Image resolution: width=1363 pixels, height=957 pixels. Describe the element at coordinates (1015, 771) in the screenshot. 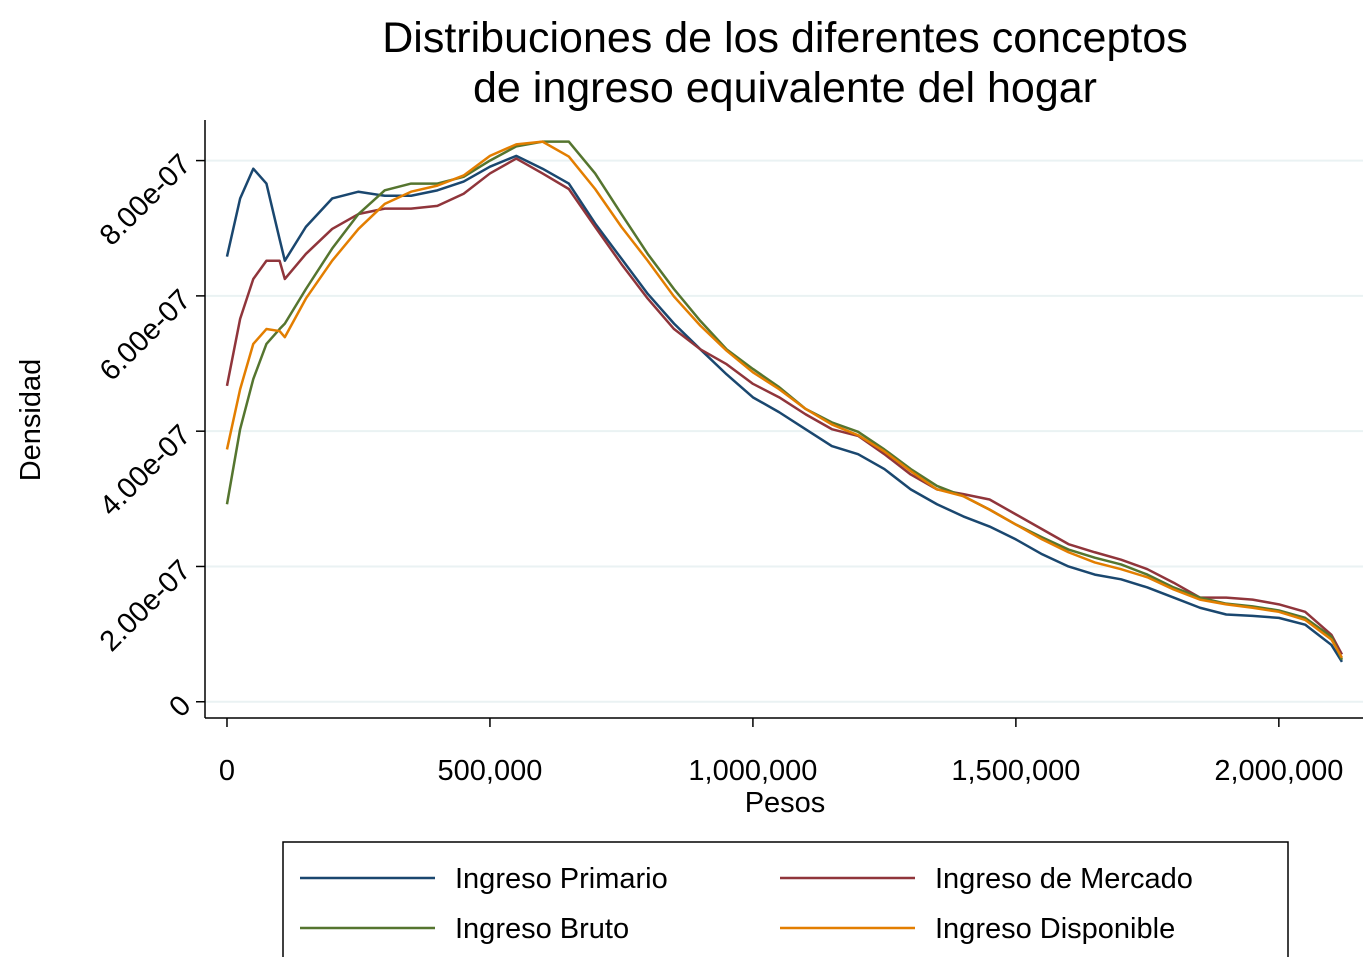

I see `x-tick-label: 1,500,000` at that location.